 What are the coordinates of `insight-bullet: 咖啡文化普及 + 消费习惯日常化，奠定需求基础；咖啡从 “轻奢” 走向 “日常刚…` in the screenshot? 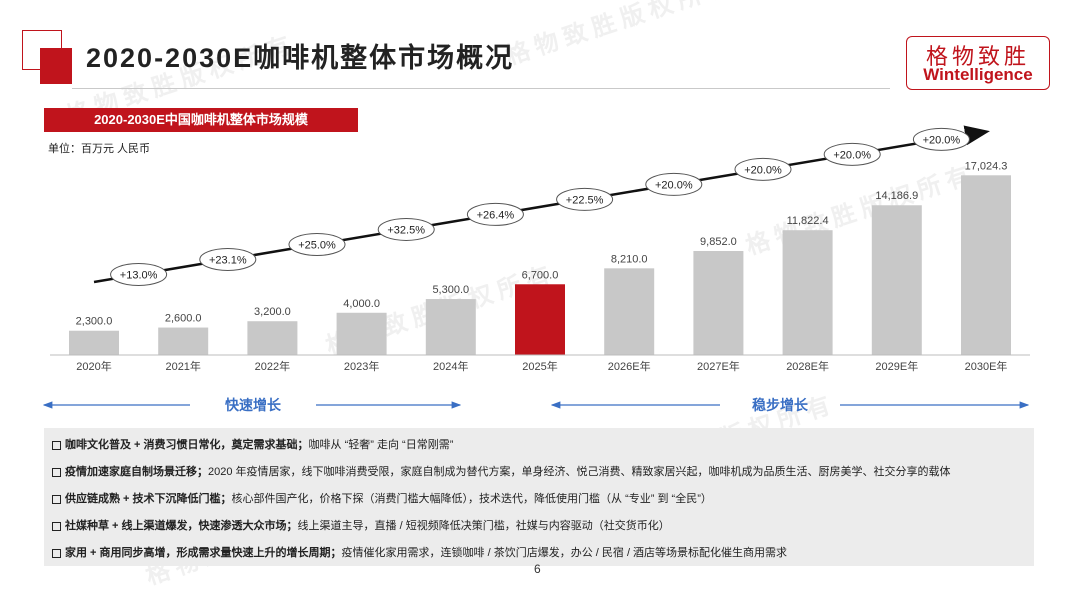 It's located at (252, 444).